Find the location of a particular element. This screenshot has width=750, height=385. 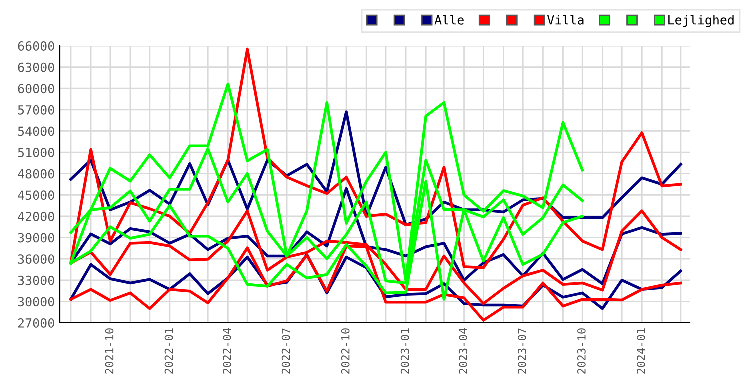

y-tick-label: 60000 is located at coordinates (36, 89).